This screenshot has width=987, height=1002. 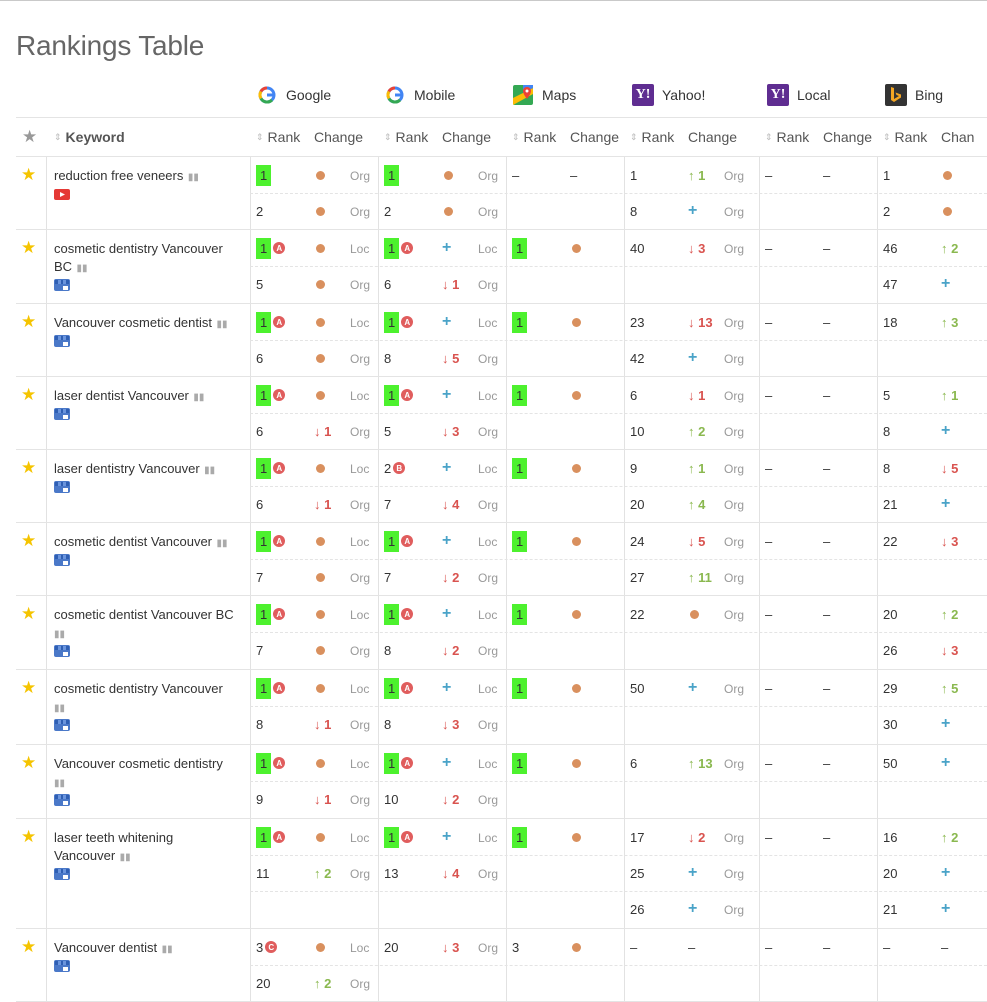 I want to click on change-column-header: Chan, so click(x=964, y=137).